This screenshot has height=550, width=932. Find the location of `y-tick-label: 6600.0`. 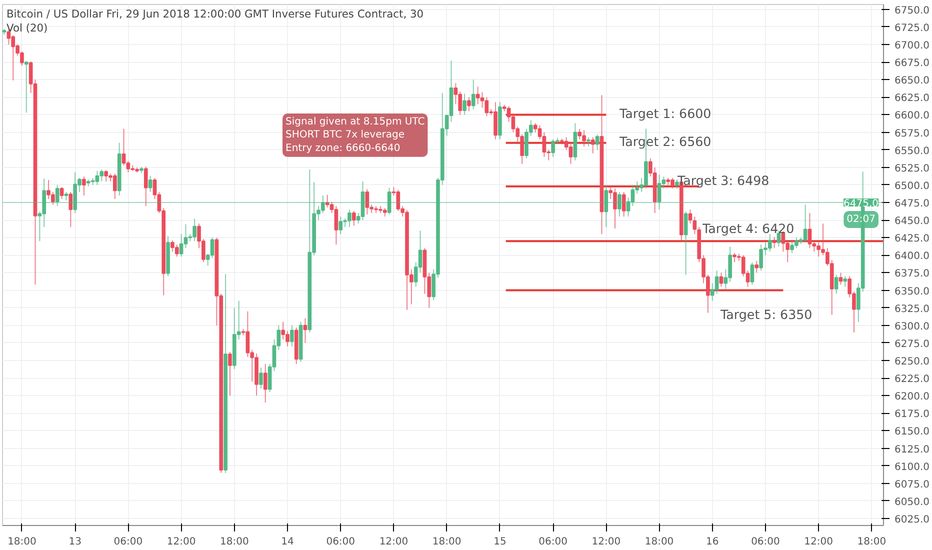

y-tick-label: 6600.0 is located at coordinates (912, 116).